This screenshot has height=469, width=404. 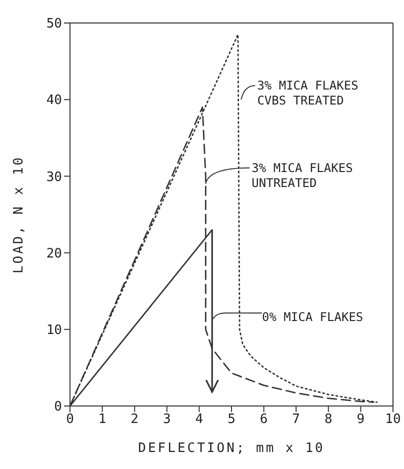 I want to click on x-tick-label: 7, so click(x=296, y=420).